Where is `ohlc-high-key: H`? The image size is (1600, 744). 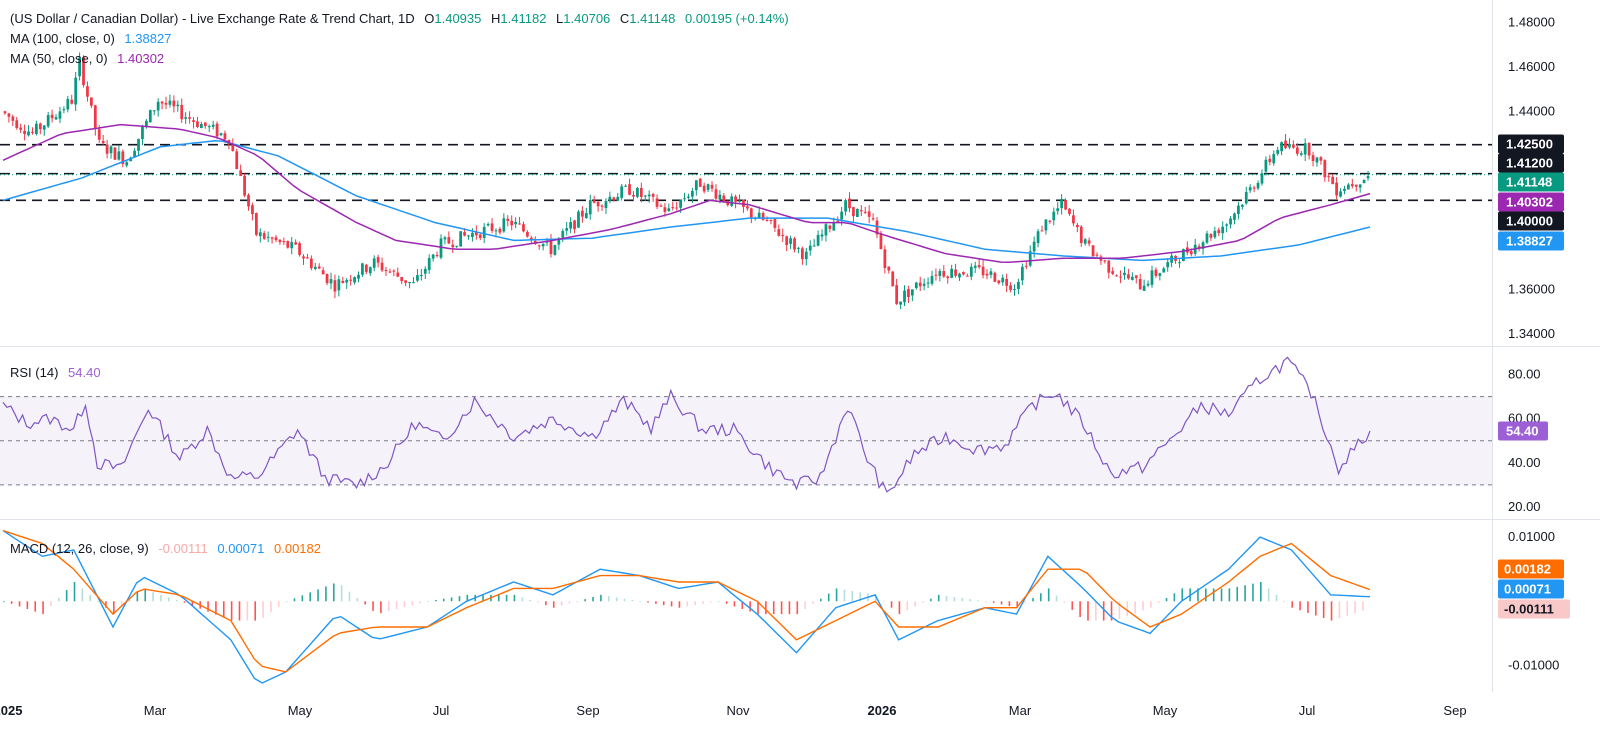 ohlc-high-key: H is located at coordinates (496, 18).